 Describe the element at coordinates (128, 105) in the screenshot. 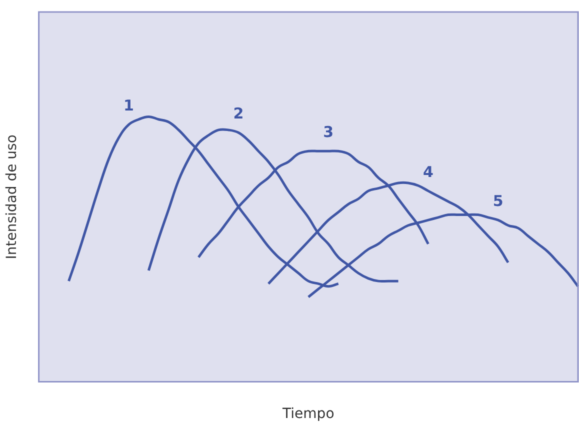

I see `series-label: 1` at that location.